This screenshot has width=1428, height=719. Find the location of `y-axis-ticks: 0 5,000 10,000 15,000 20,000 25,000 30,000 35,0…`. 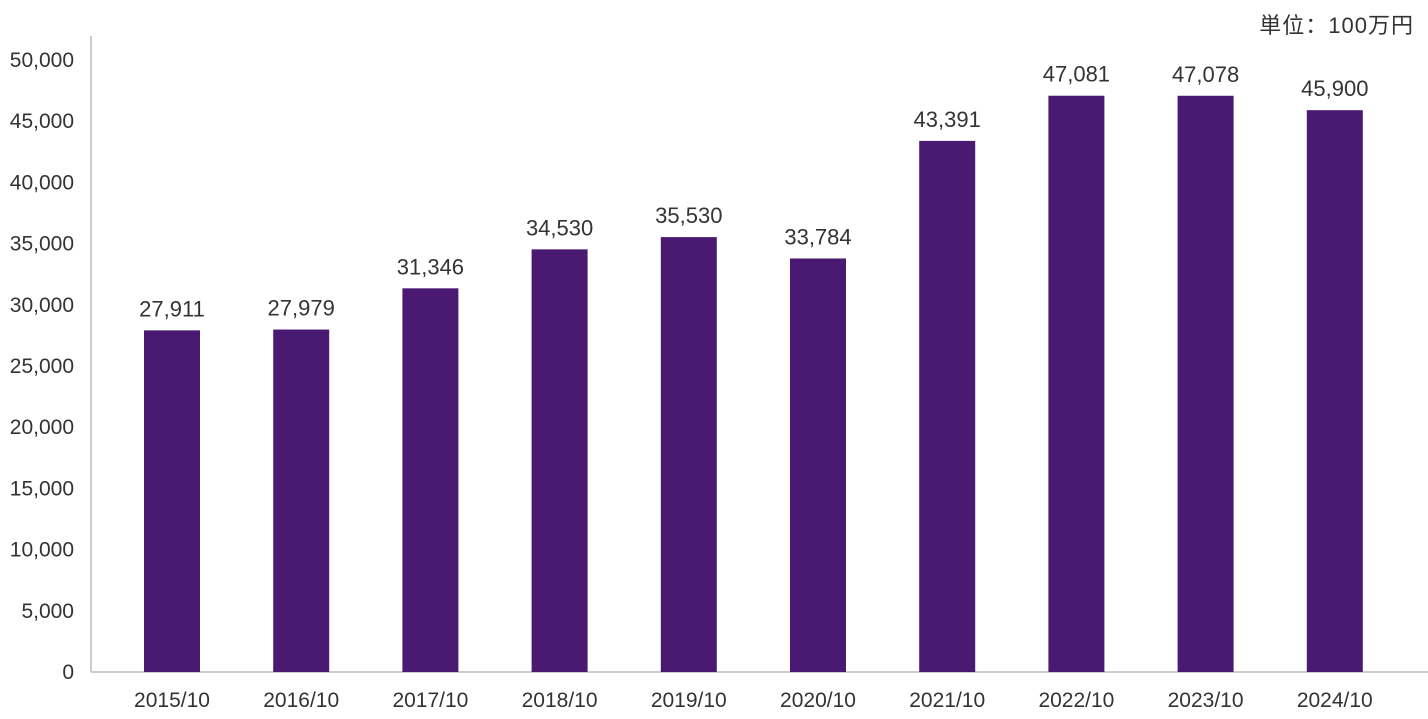

y-axis-ticks: 0 5,000 10,000 15,000 20,000 25,000 30,000 35,0… is located at coordinates (42, 366).